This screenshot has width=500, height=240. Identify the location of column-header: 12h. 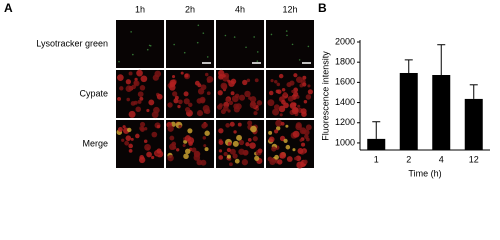
(289, 9).